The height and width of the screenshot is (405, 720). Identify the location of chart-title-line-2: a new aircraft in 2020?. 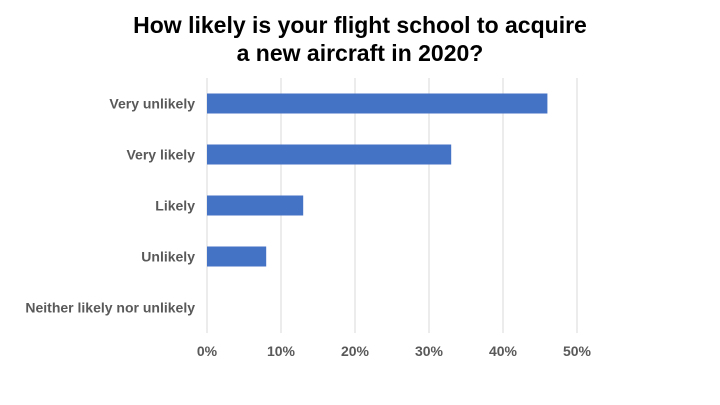
(360, 53).